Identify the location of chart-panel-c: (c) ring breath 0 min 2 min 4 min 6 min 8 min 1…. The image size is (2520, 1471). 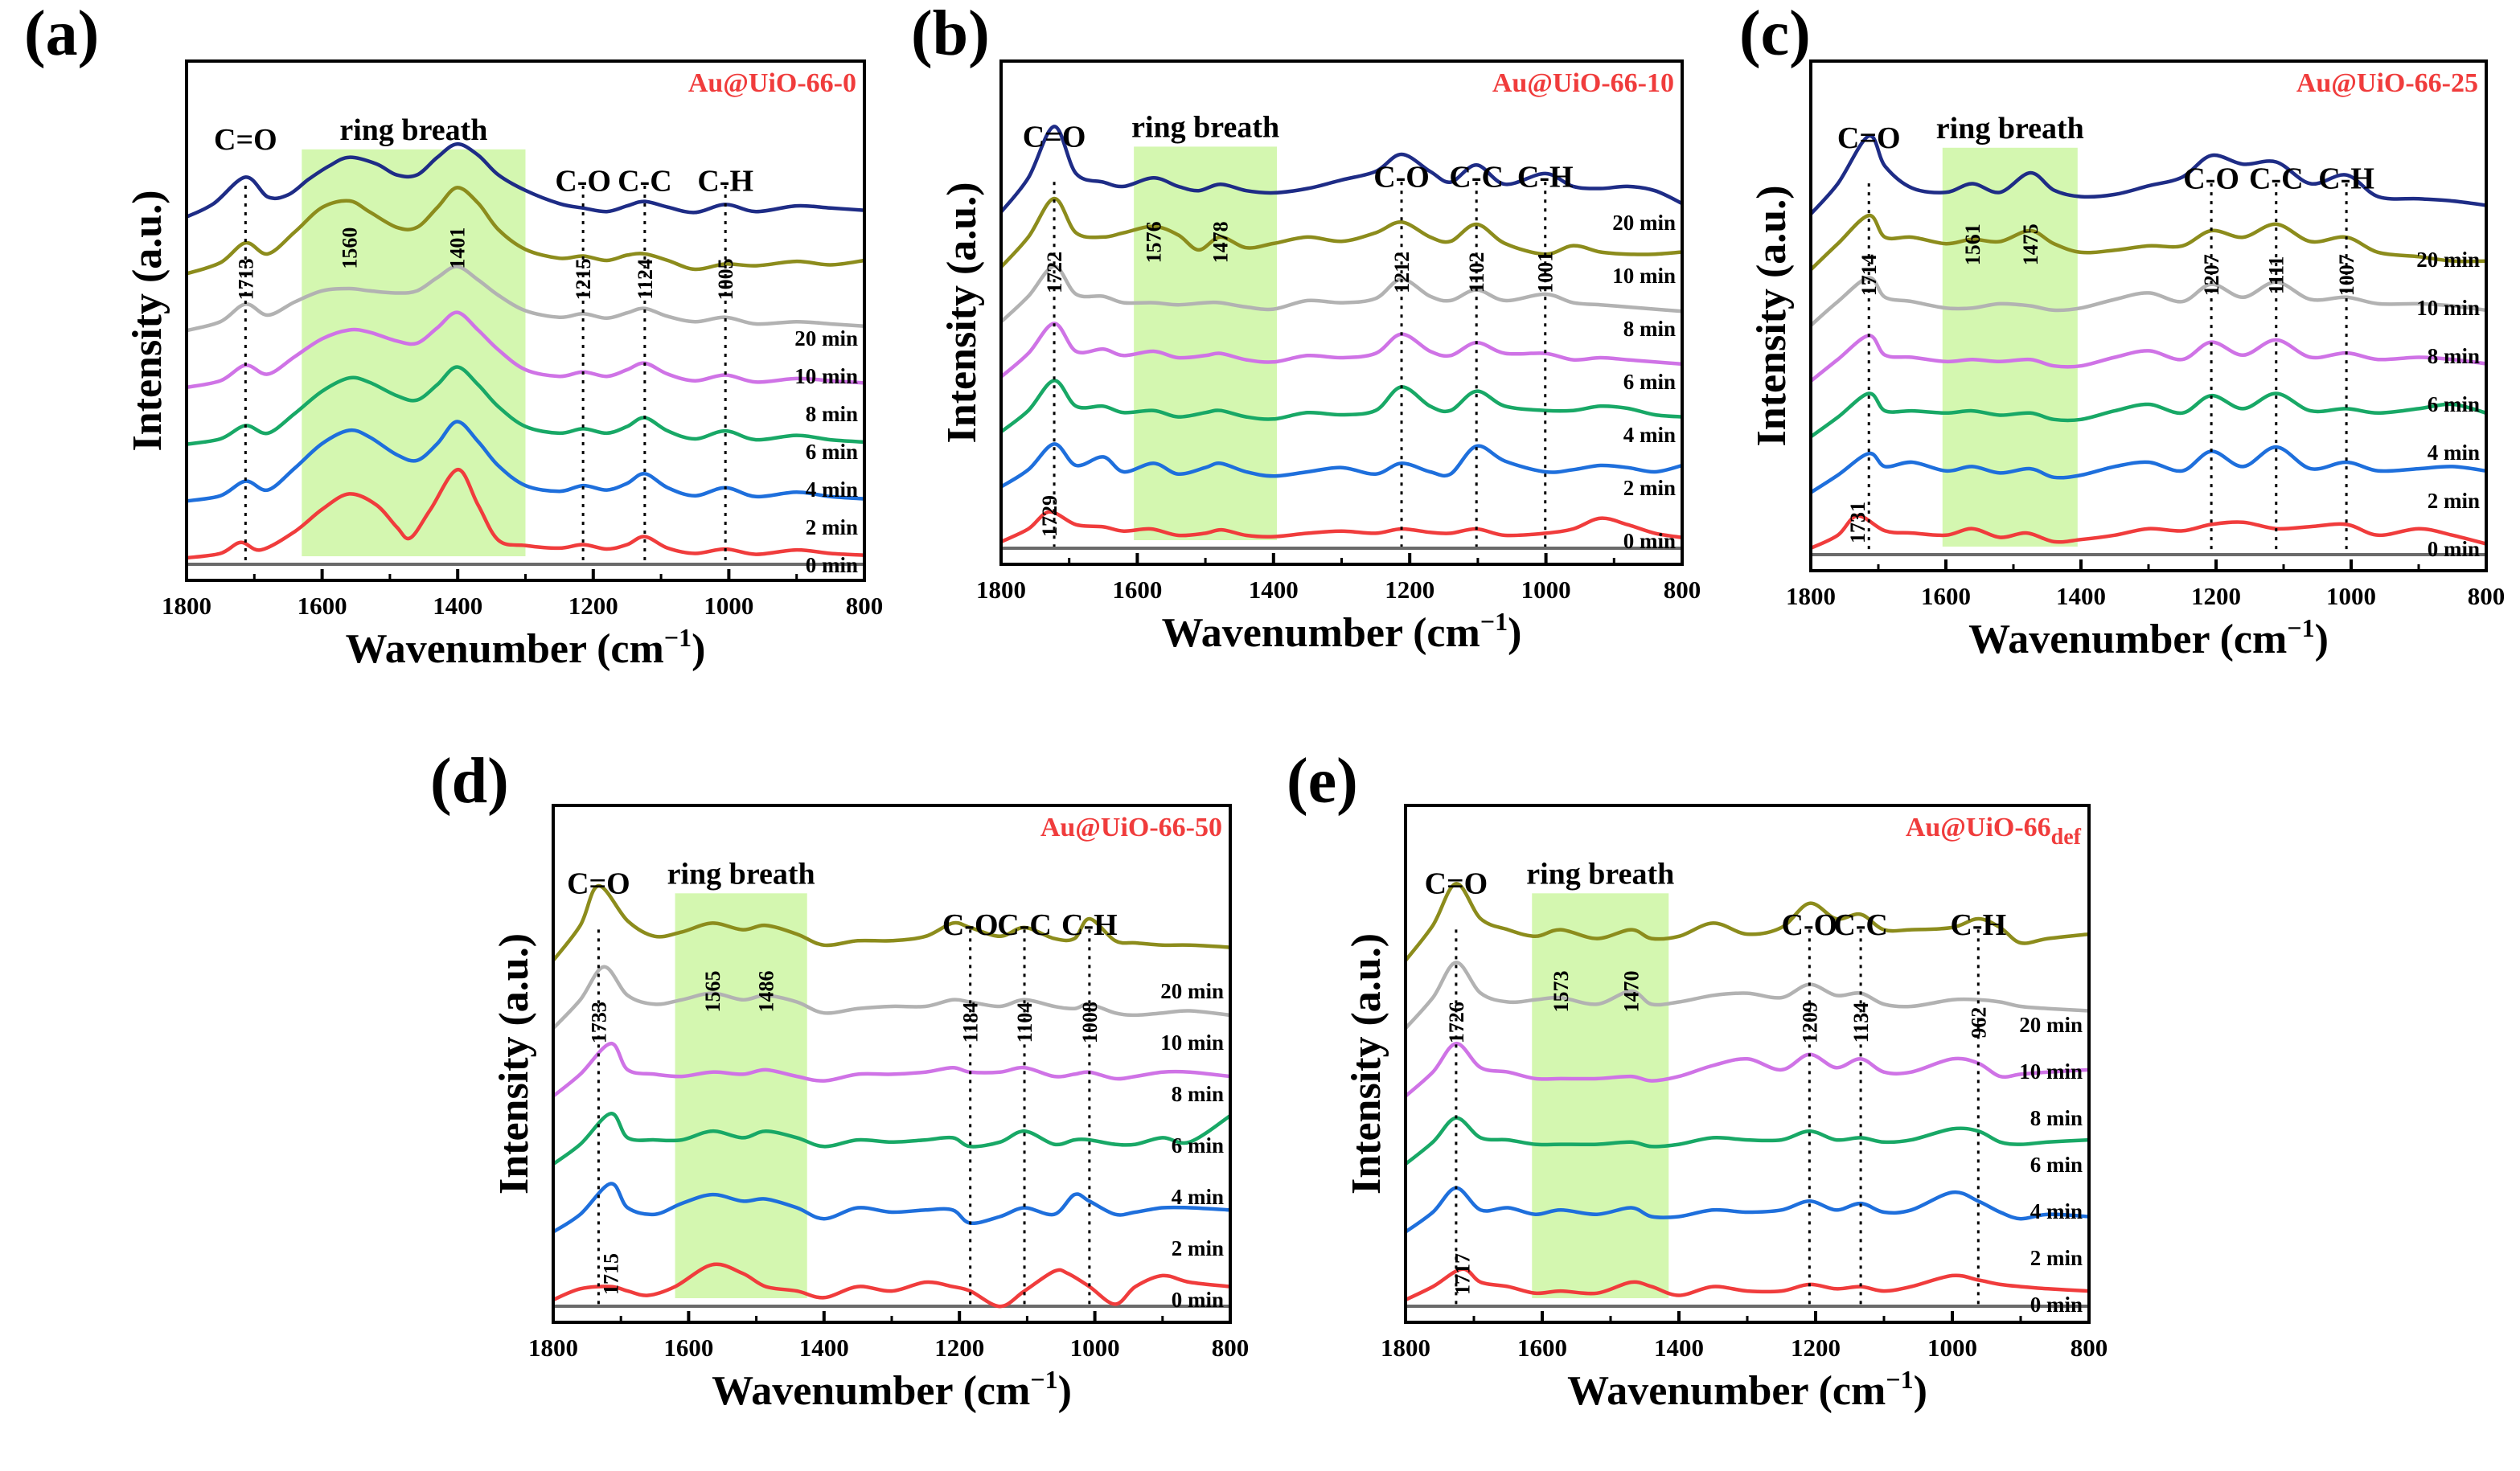
(2122, 331).